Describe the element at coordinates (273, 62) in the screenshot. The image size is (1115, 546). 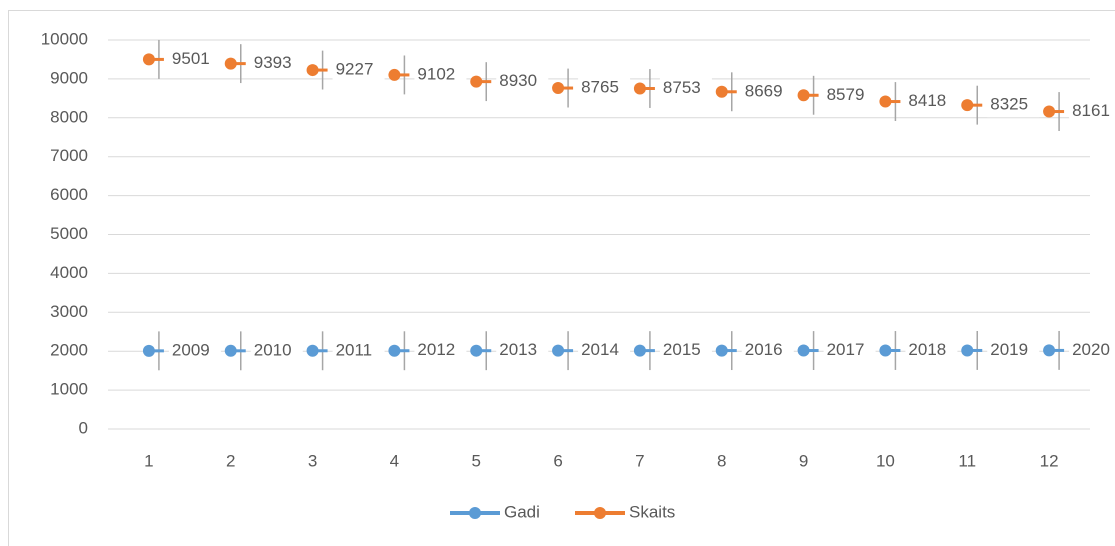
I see `data-label: 9393` at that location.